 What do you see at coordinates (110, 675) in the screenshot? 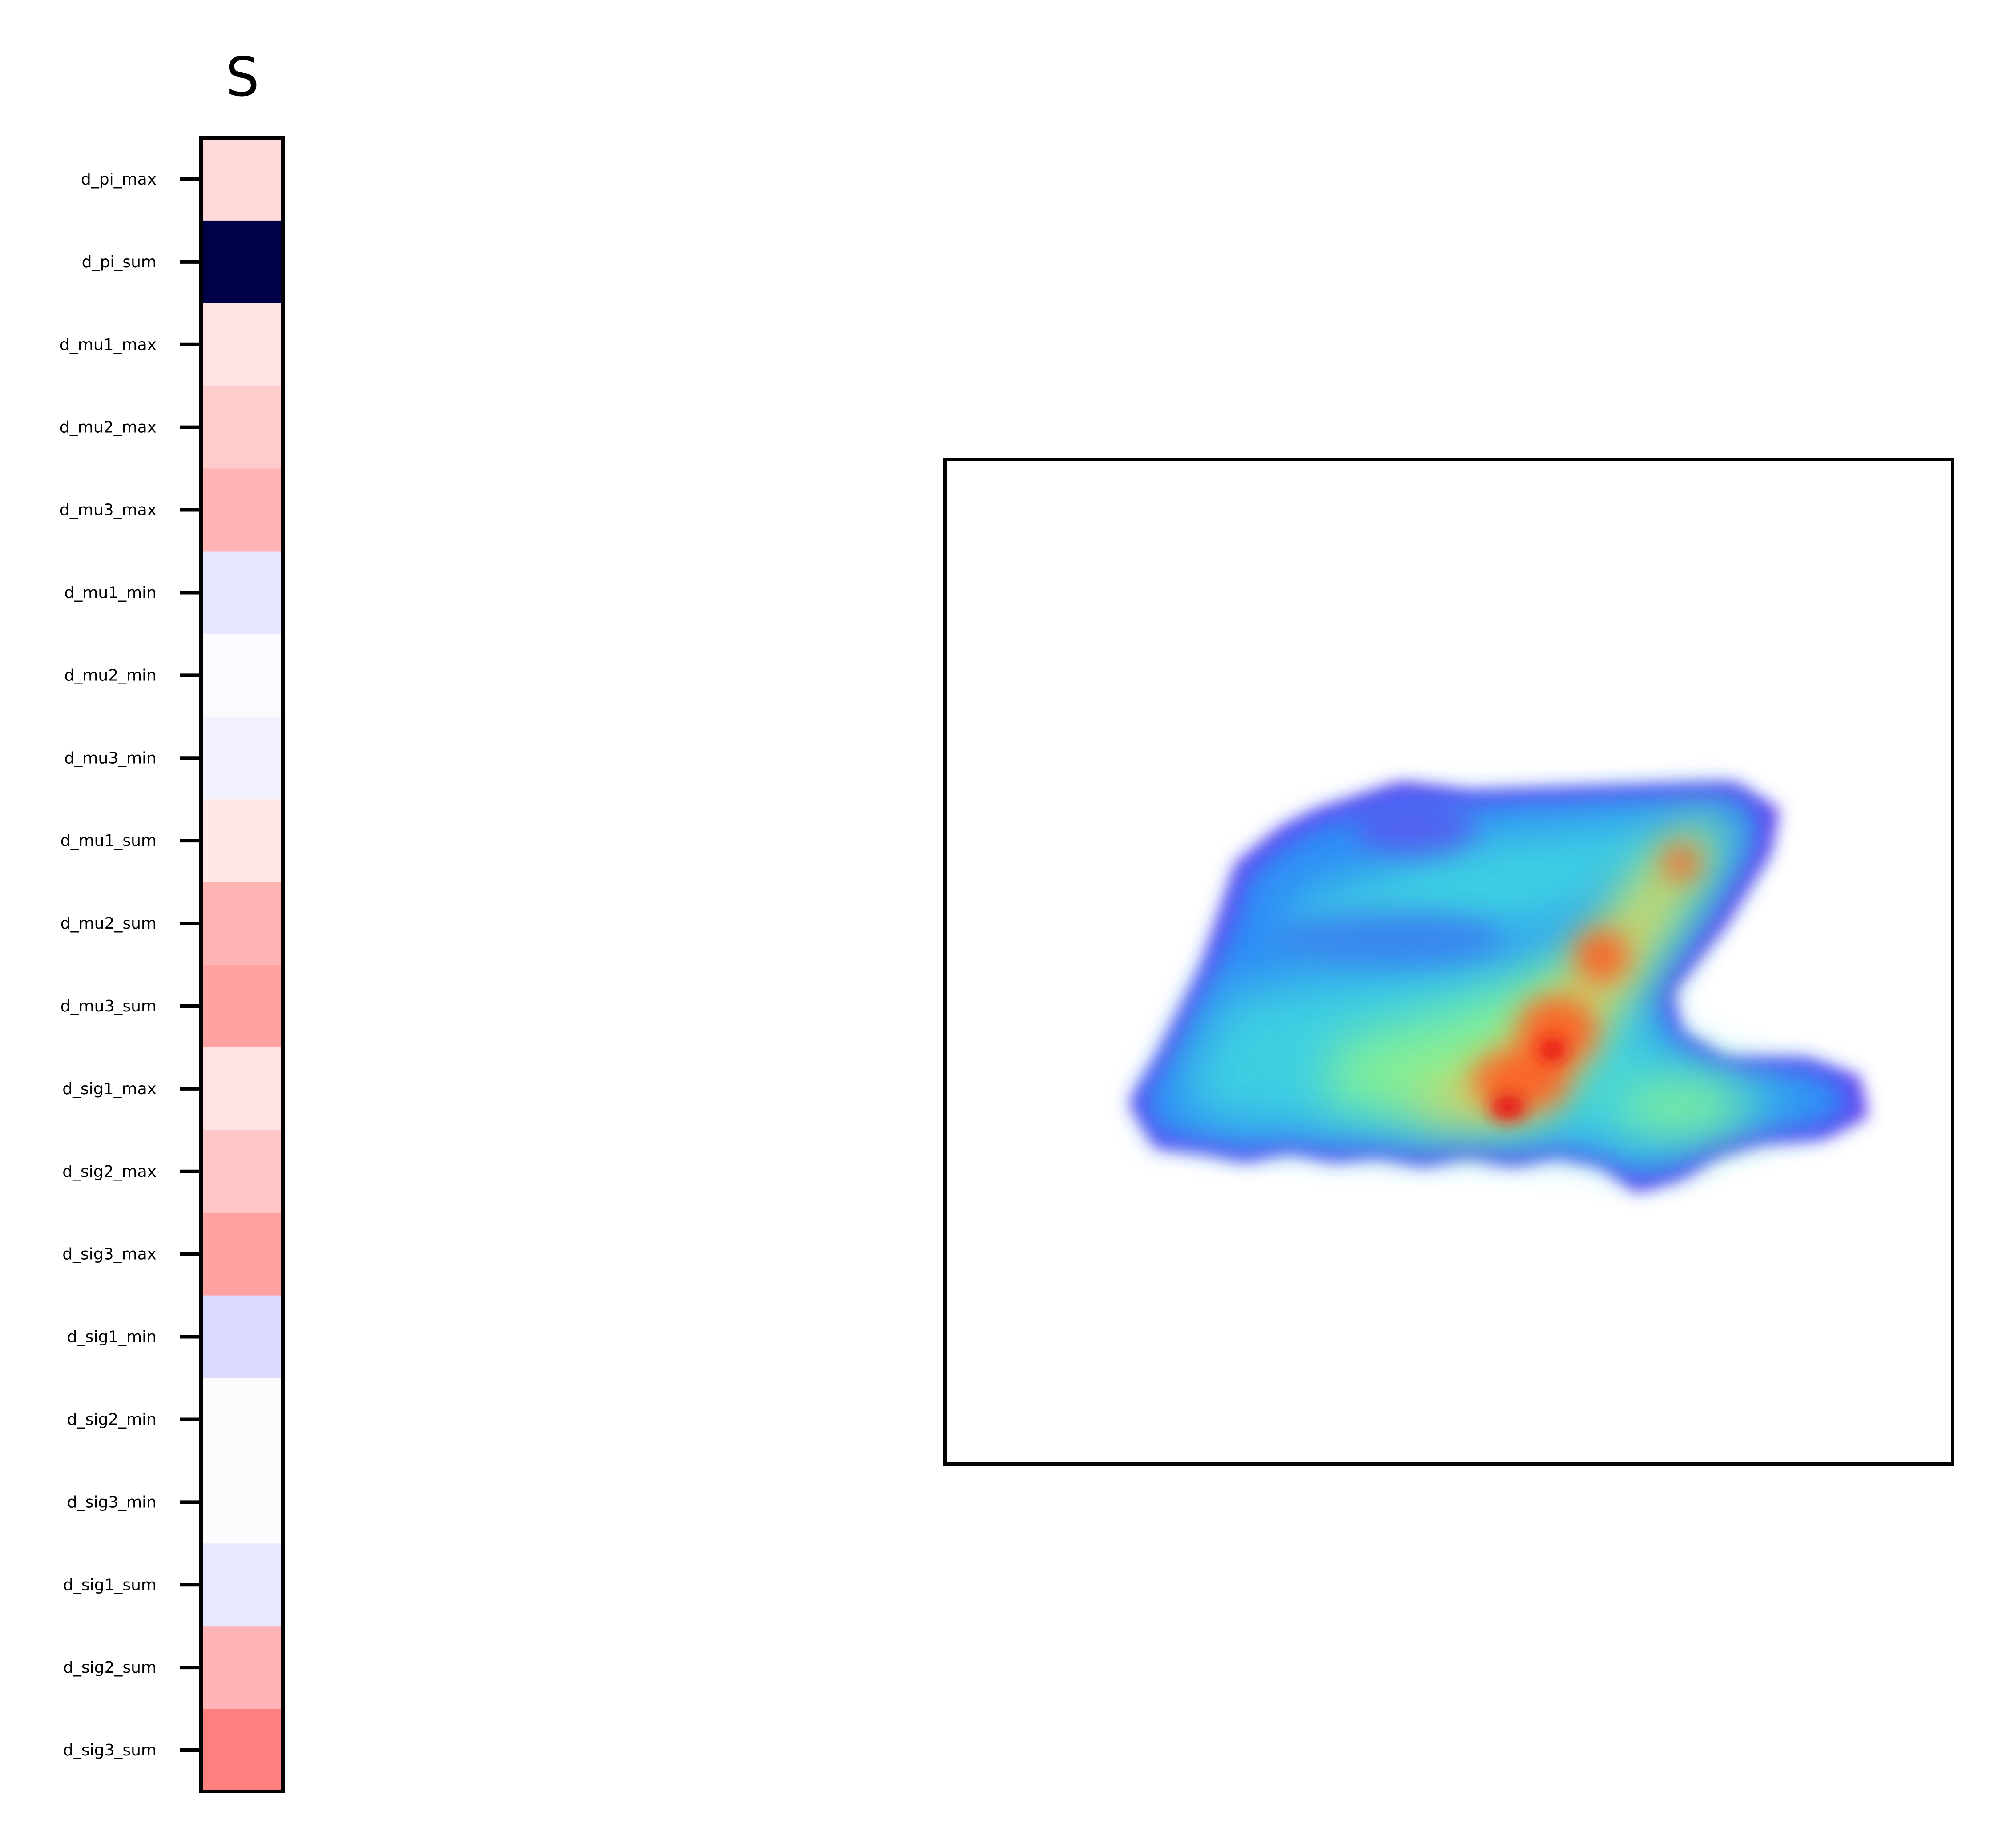
I see `heatmap-row-label: d_mu2_min` at bounding box center [110, 675].